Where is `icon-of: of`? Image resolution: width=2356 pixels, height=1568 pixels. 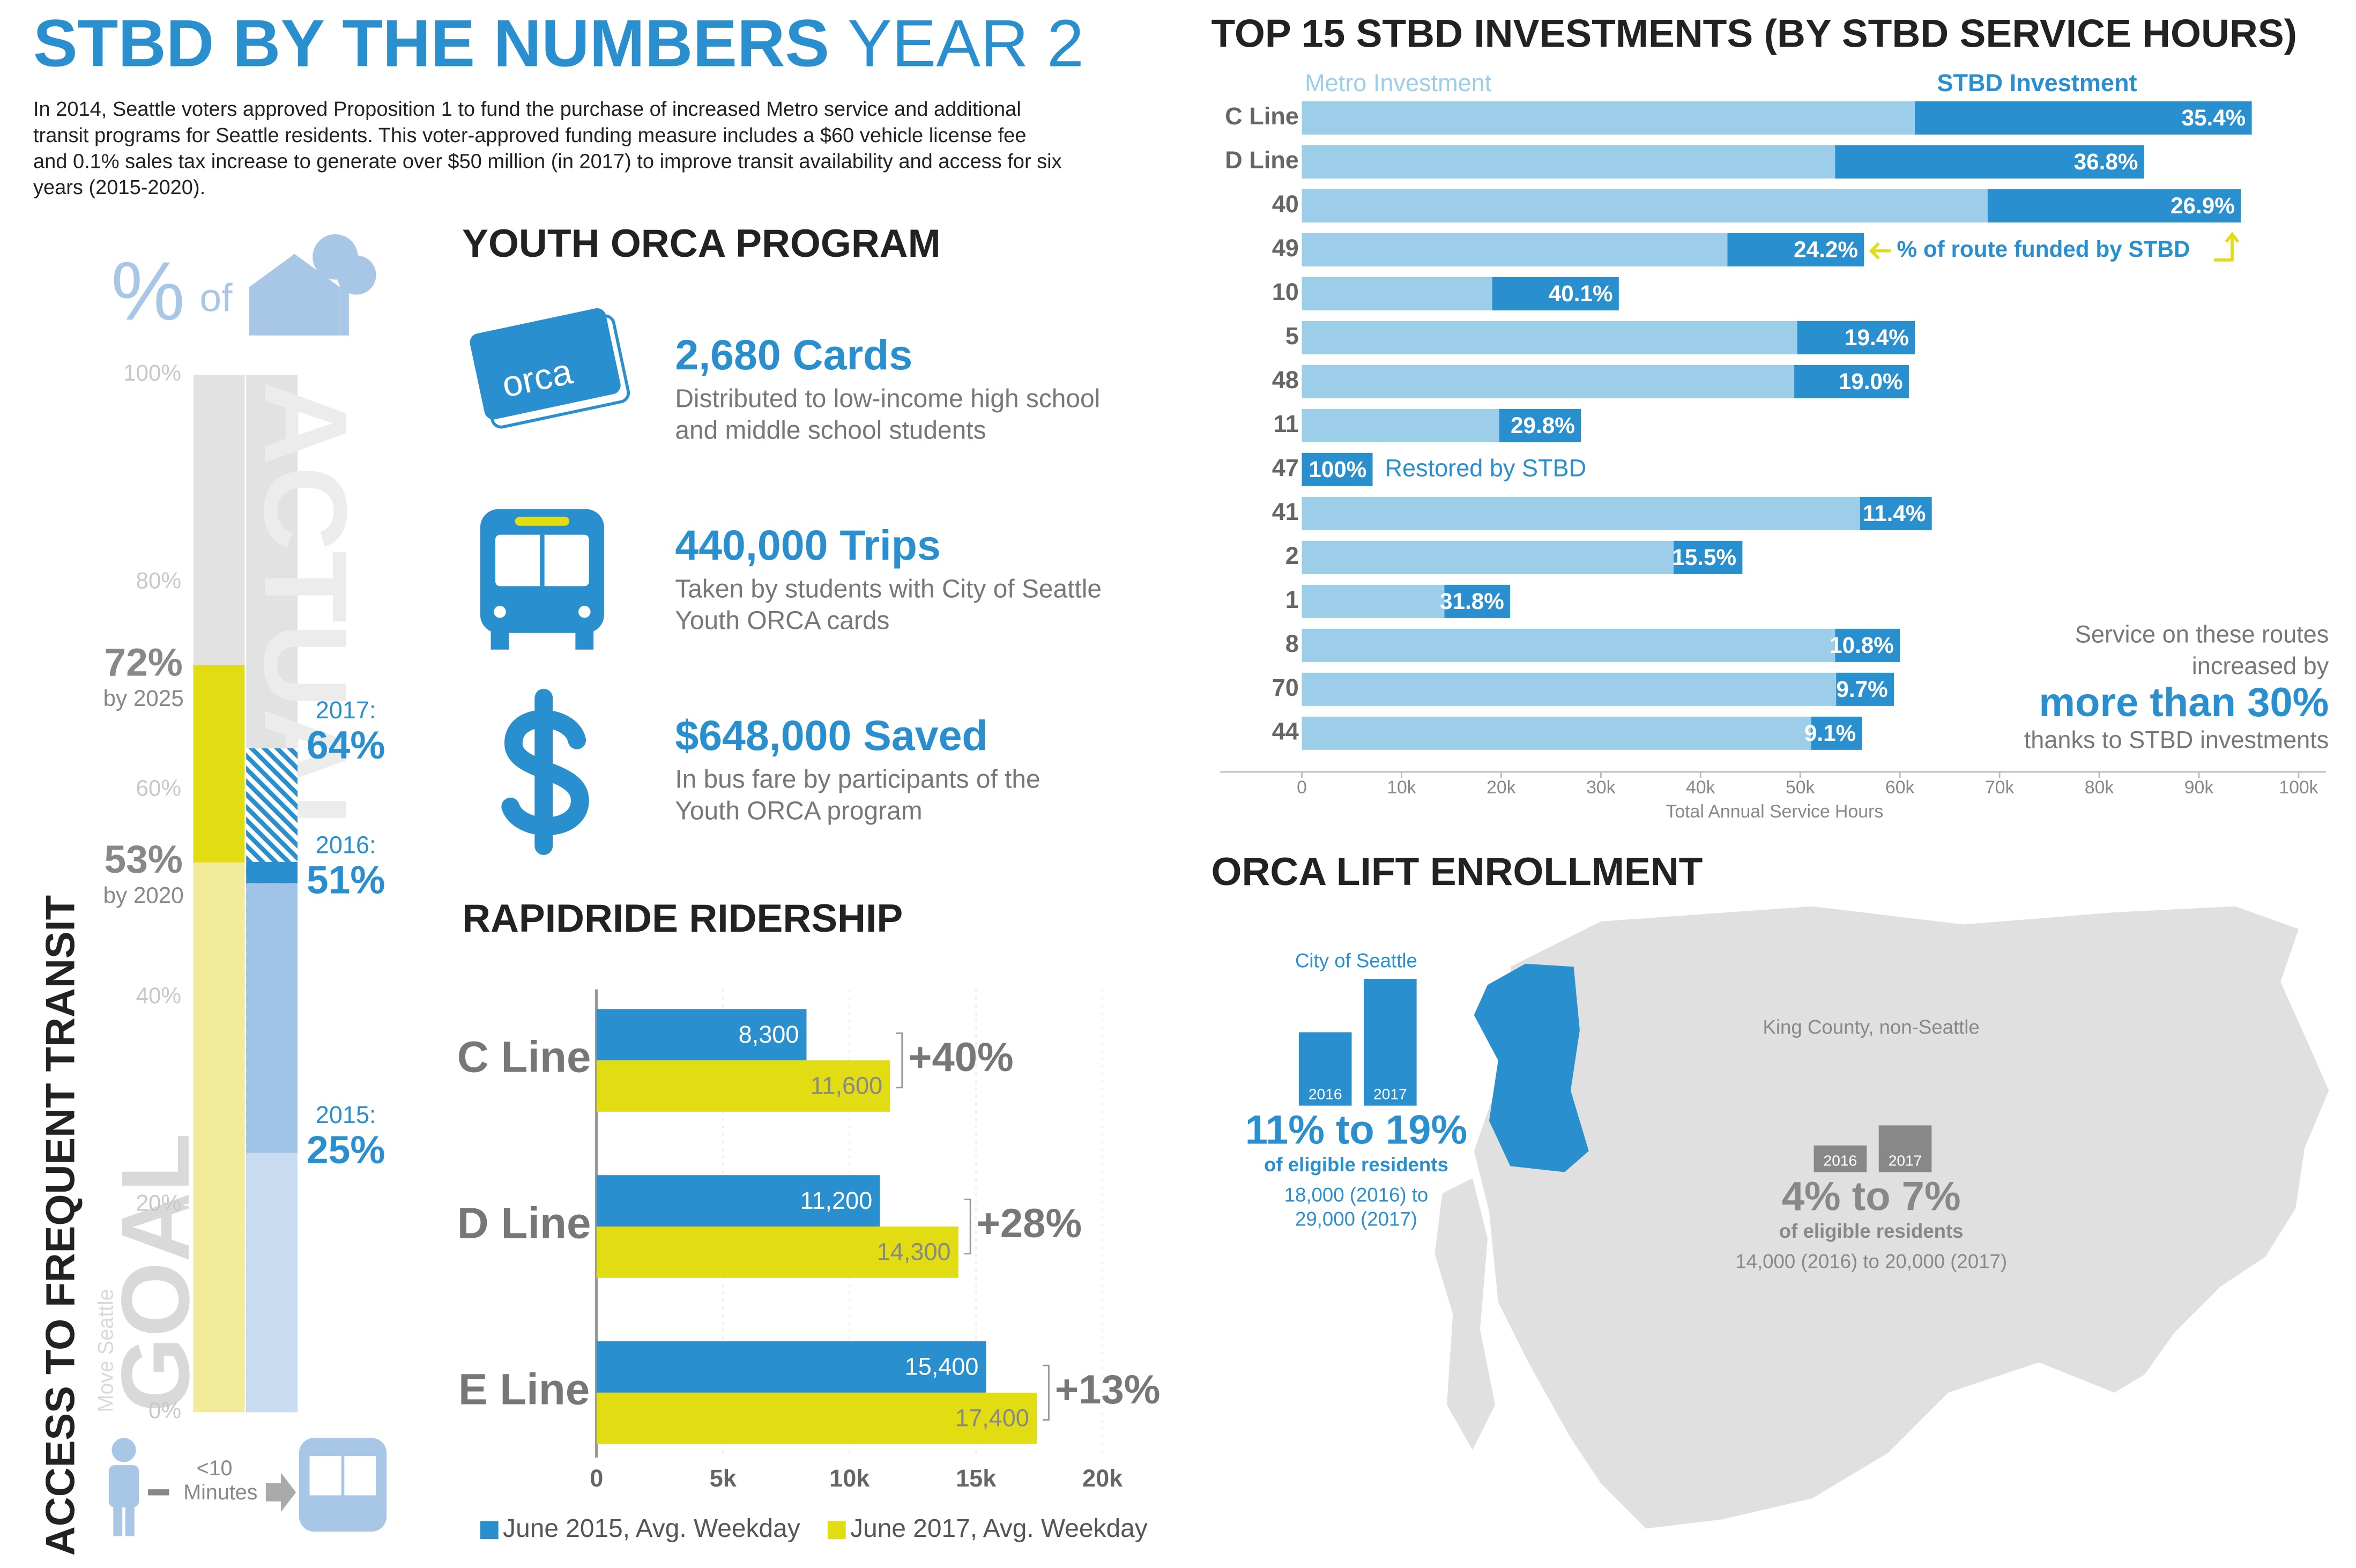
icon-of: of is located at coordinates (216, 298).